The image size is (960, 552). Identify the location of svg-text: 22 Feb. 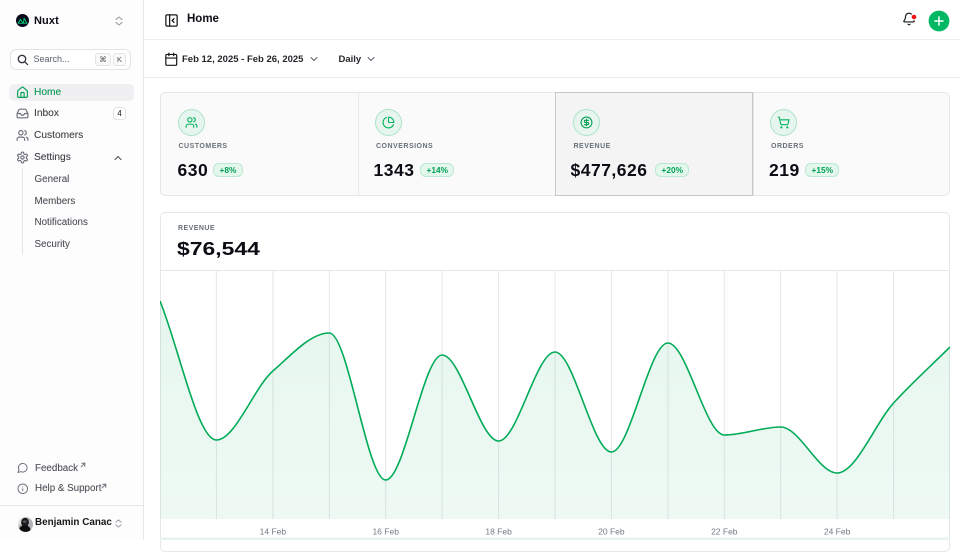
(724, 532).